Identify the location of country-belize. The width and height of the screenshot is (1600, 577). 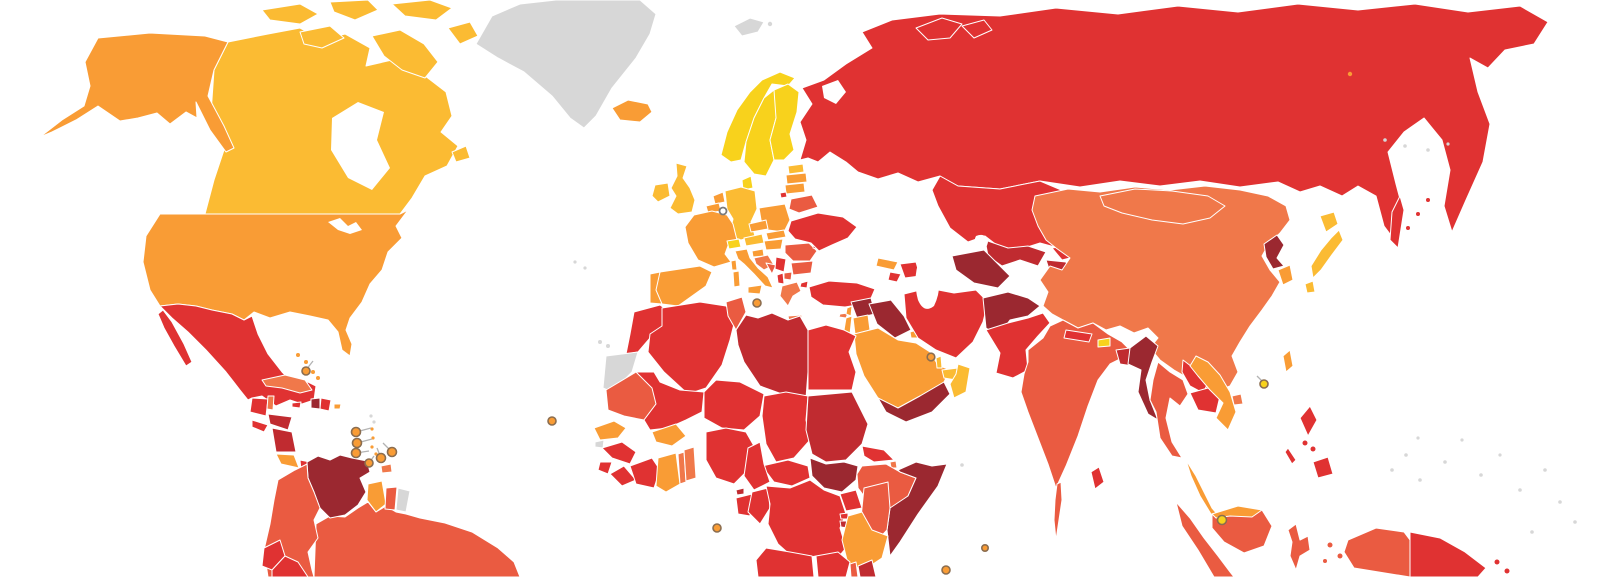
(270, 403).